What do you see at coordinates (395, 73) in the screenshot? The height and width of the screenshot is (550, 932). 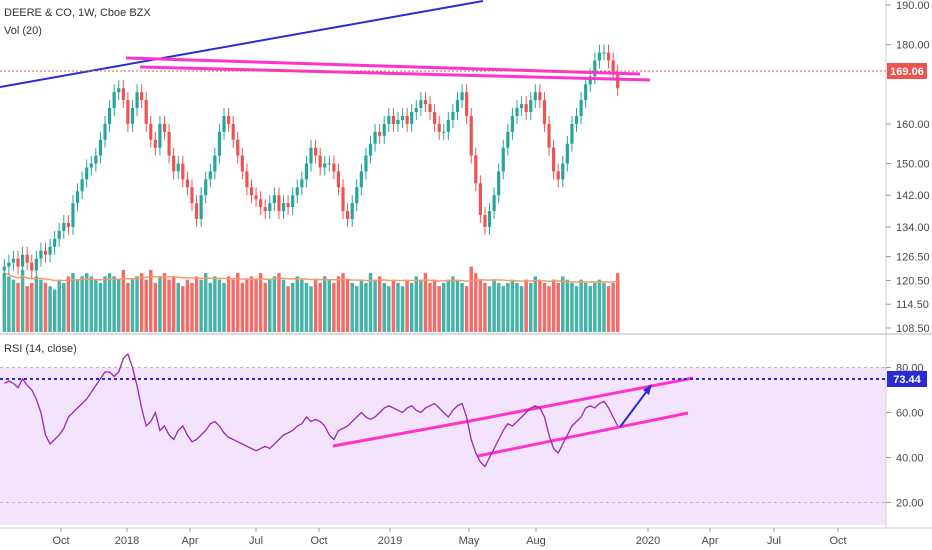 I see `pink-resistance-lower` at bounding box center [395, 73].